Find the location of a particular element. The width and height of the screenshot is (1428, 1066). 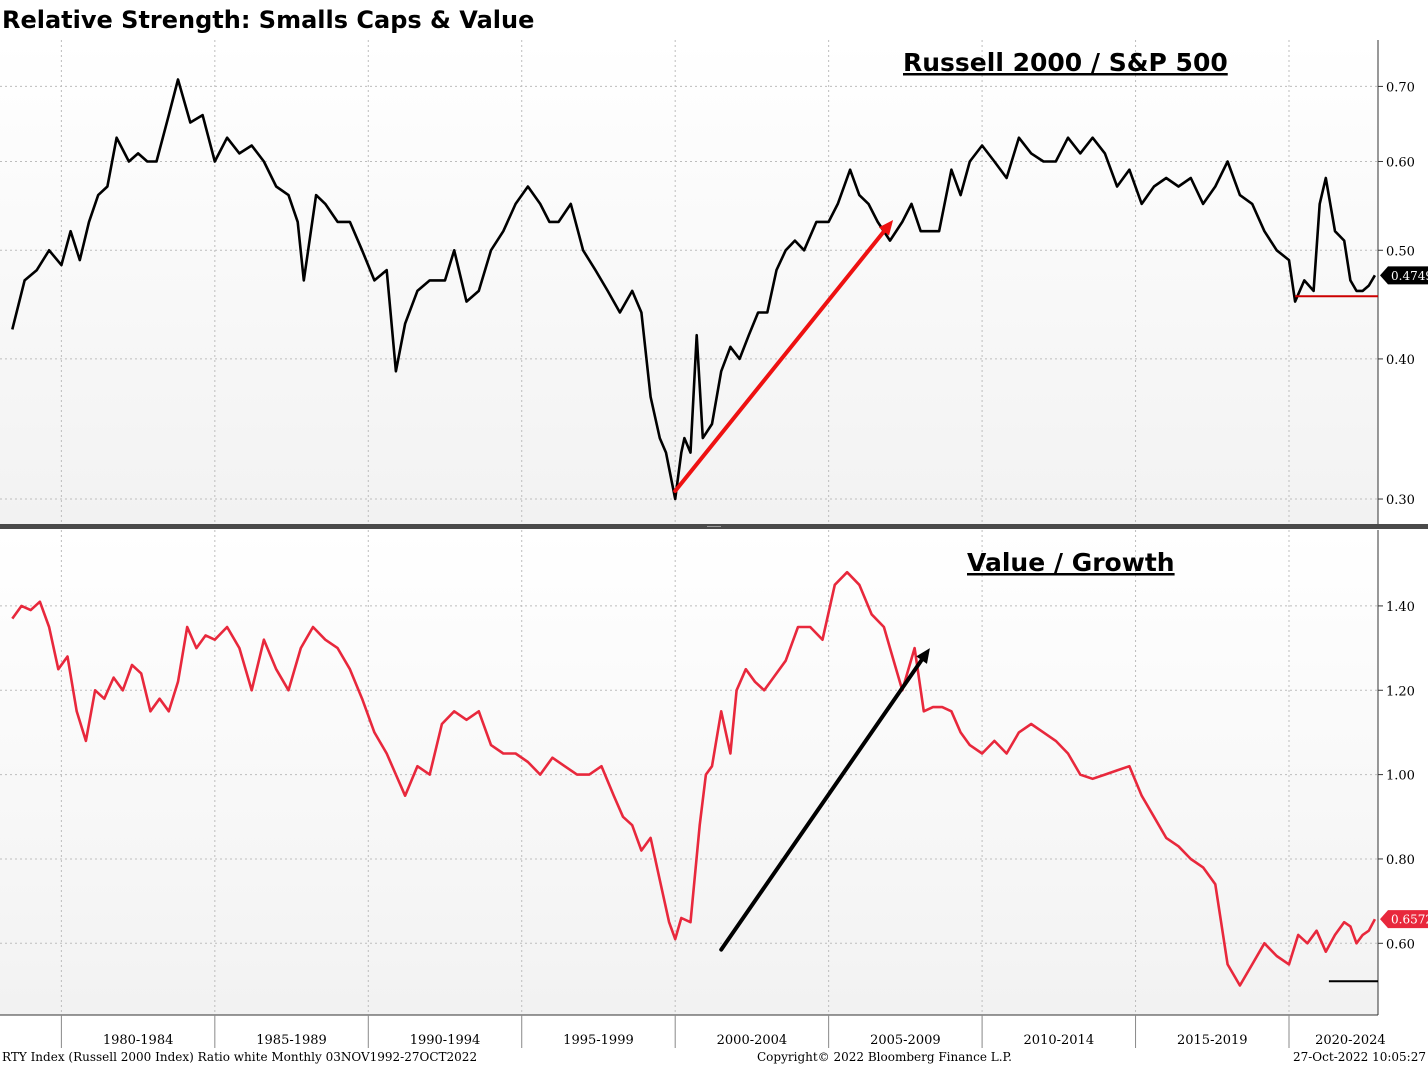

footer-center: Copyright© 2022 Bloomberg Finance L.P. is located at coordinates (884, 1057).